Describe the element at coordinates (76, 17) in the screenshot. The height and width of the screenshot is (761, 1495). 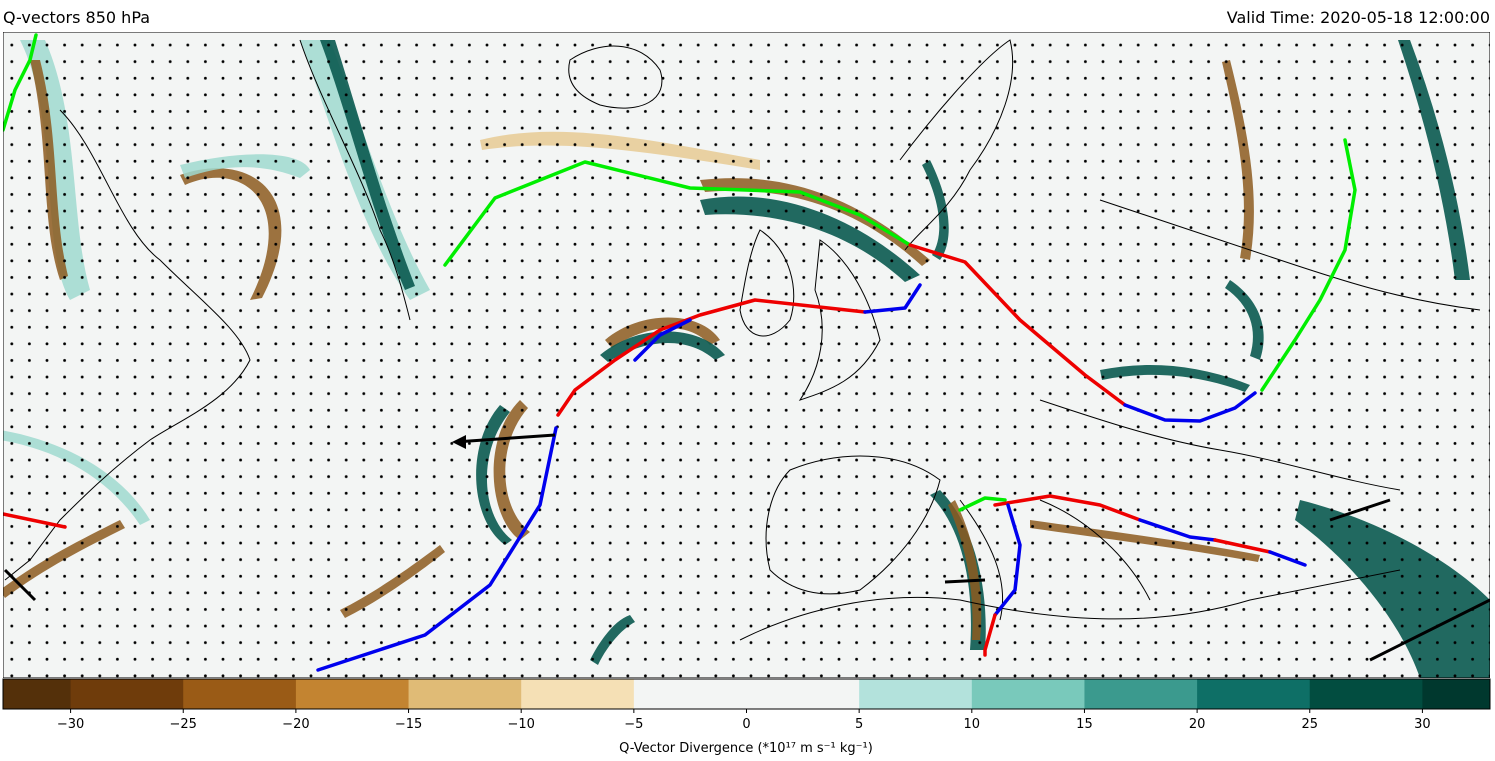
I see `title: Q-vectors 850 hPa` at that location.